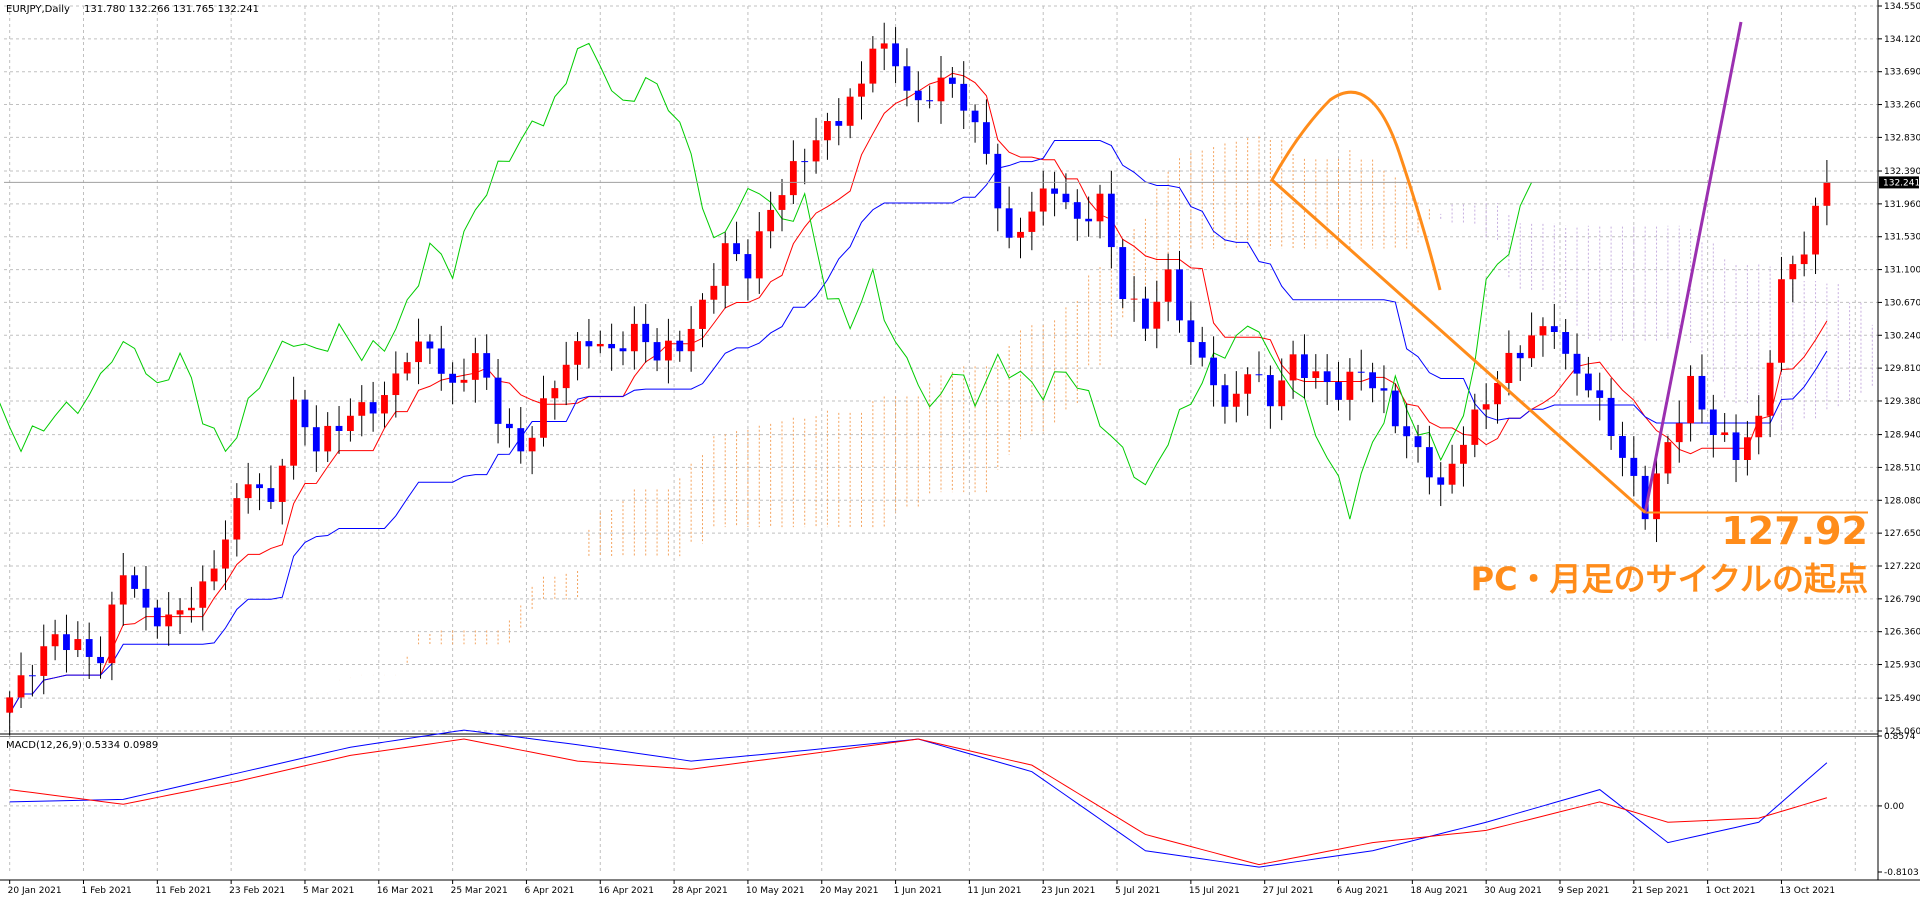 The width and height of the screenshot is (1920, 904). I want to click on time-tick-label: 15 Jul 2021, so click(1214, 891).